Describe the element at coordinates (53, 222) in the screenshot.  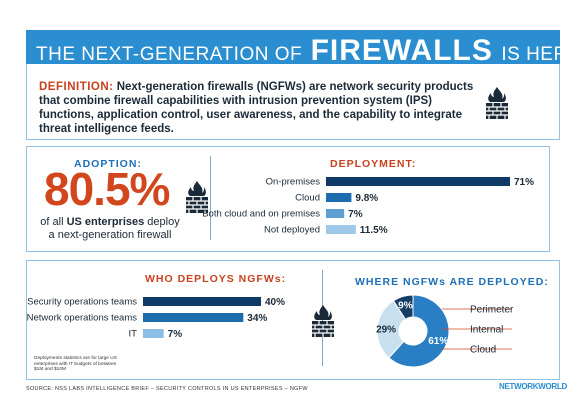
I see `adoption-desc-pre: of all` at that location.